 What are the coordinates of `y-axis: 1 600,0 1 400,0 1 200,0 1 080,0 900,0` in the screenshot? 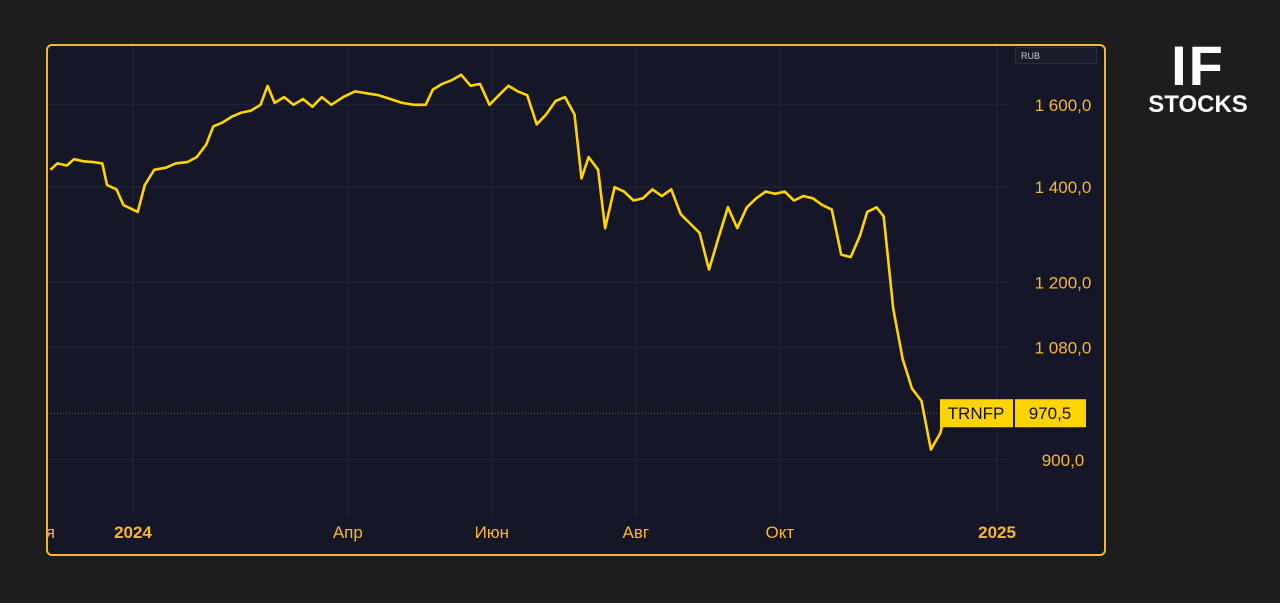 It's located at (1063, 283).